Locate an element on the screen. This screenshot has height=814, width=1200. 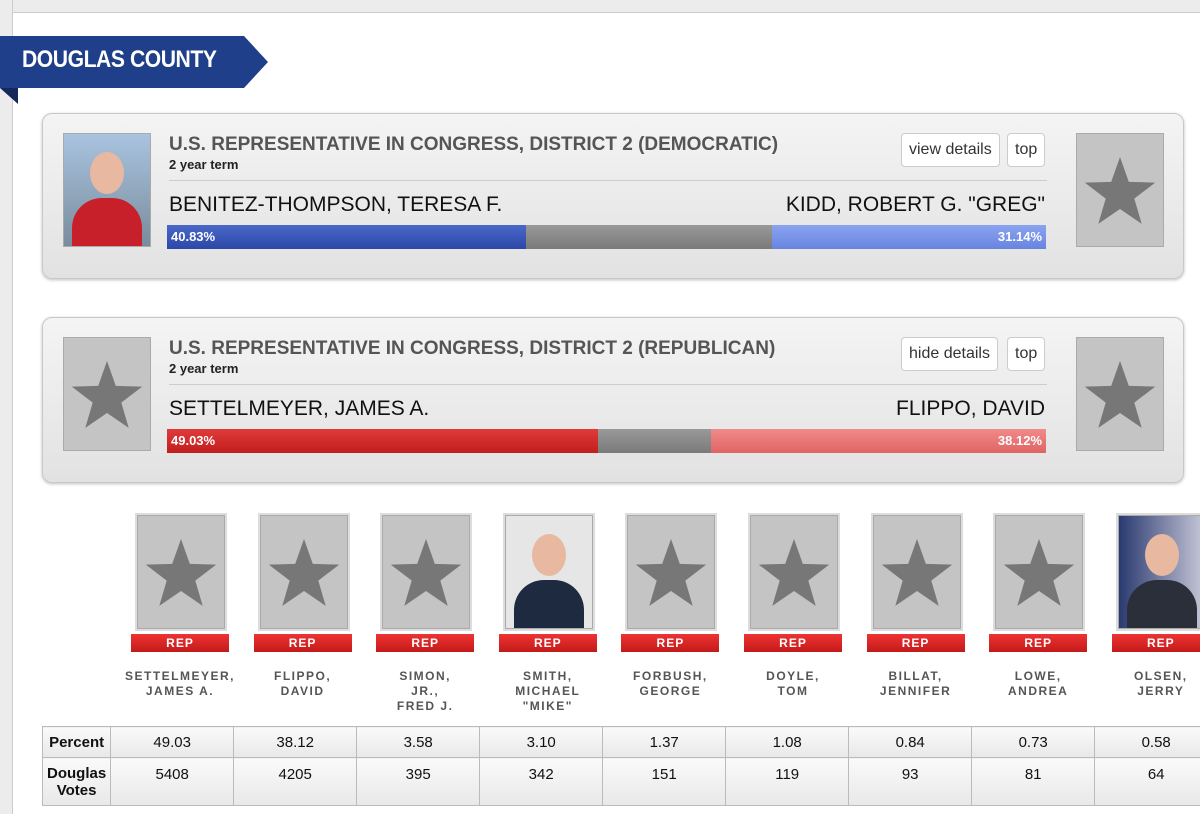
table-cell: 0.73 is located at coordinates (1033, 742).